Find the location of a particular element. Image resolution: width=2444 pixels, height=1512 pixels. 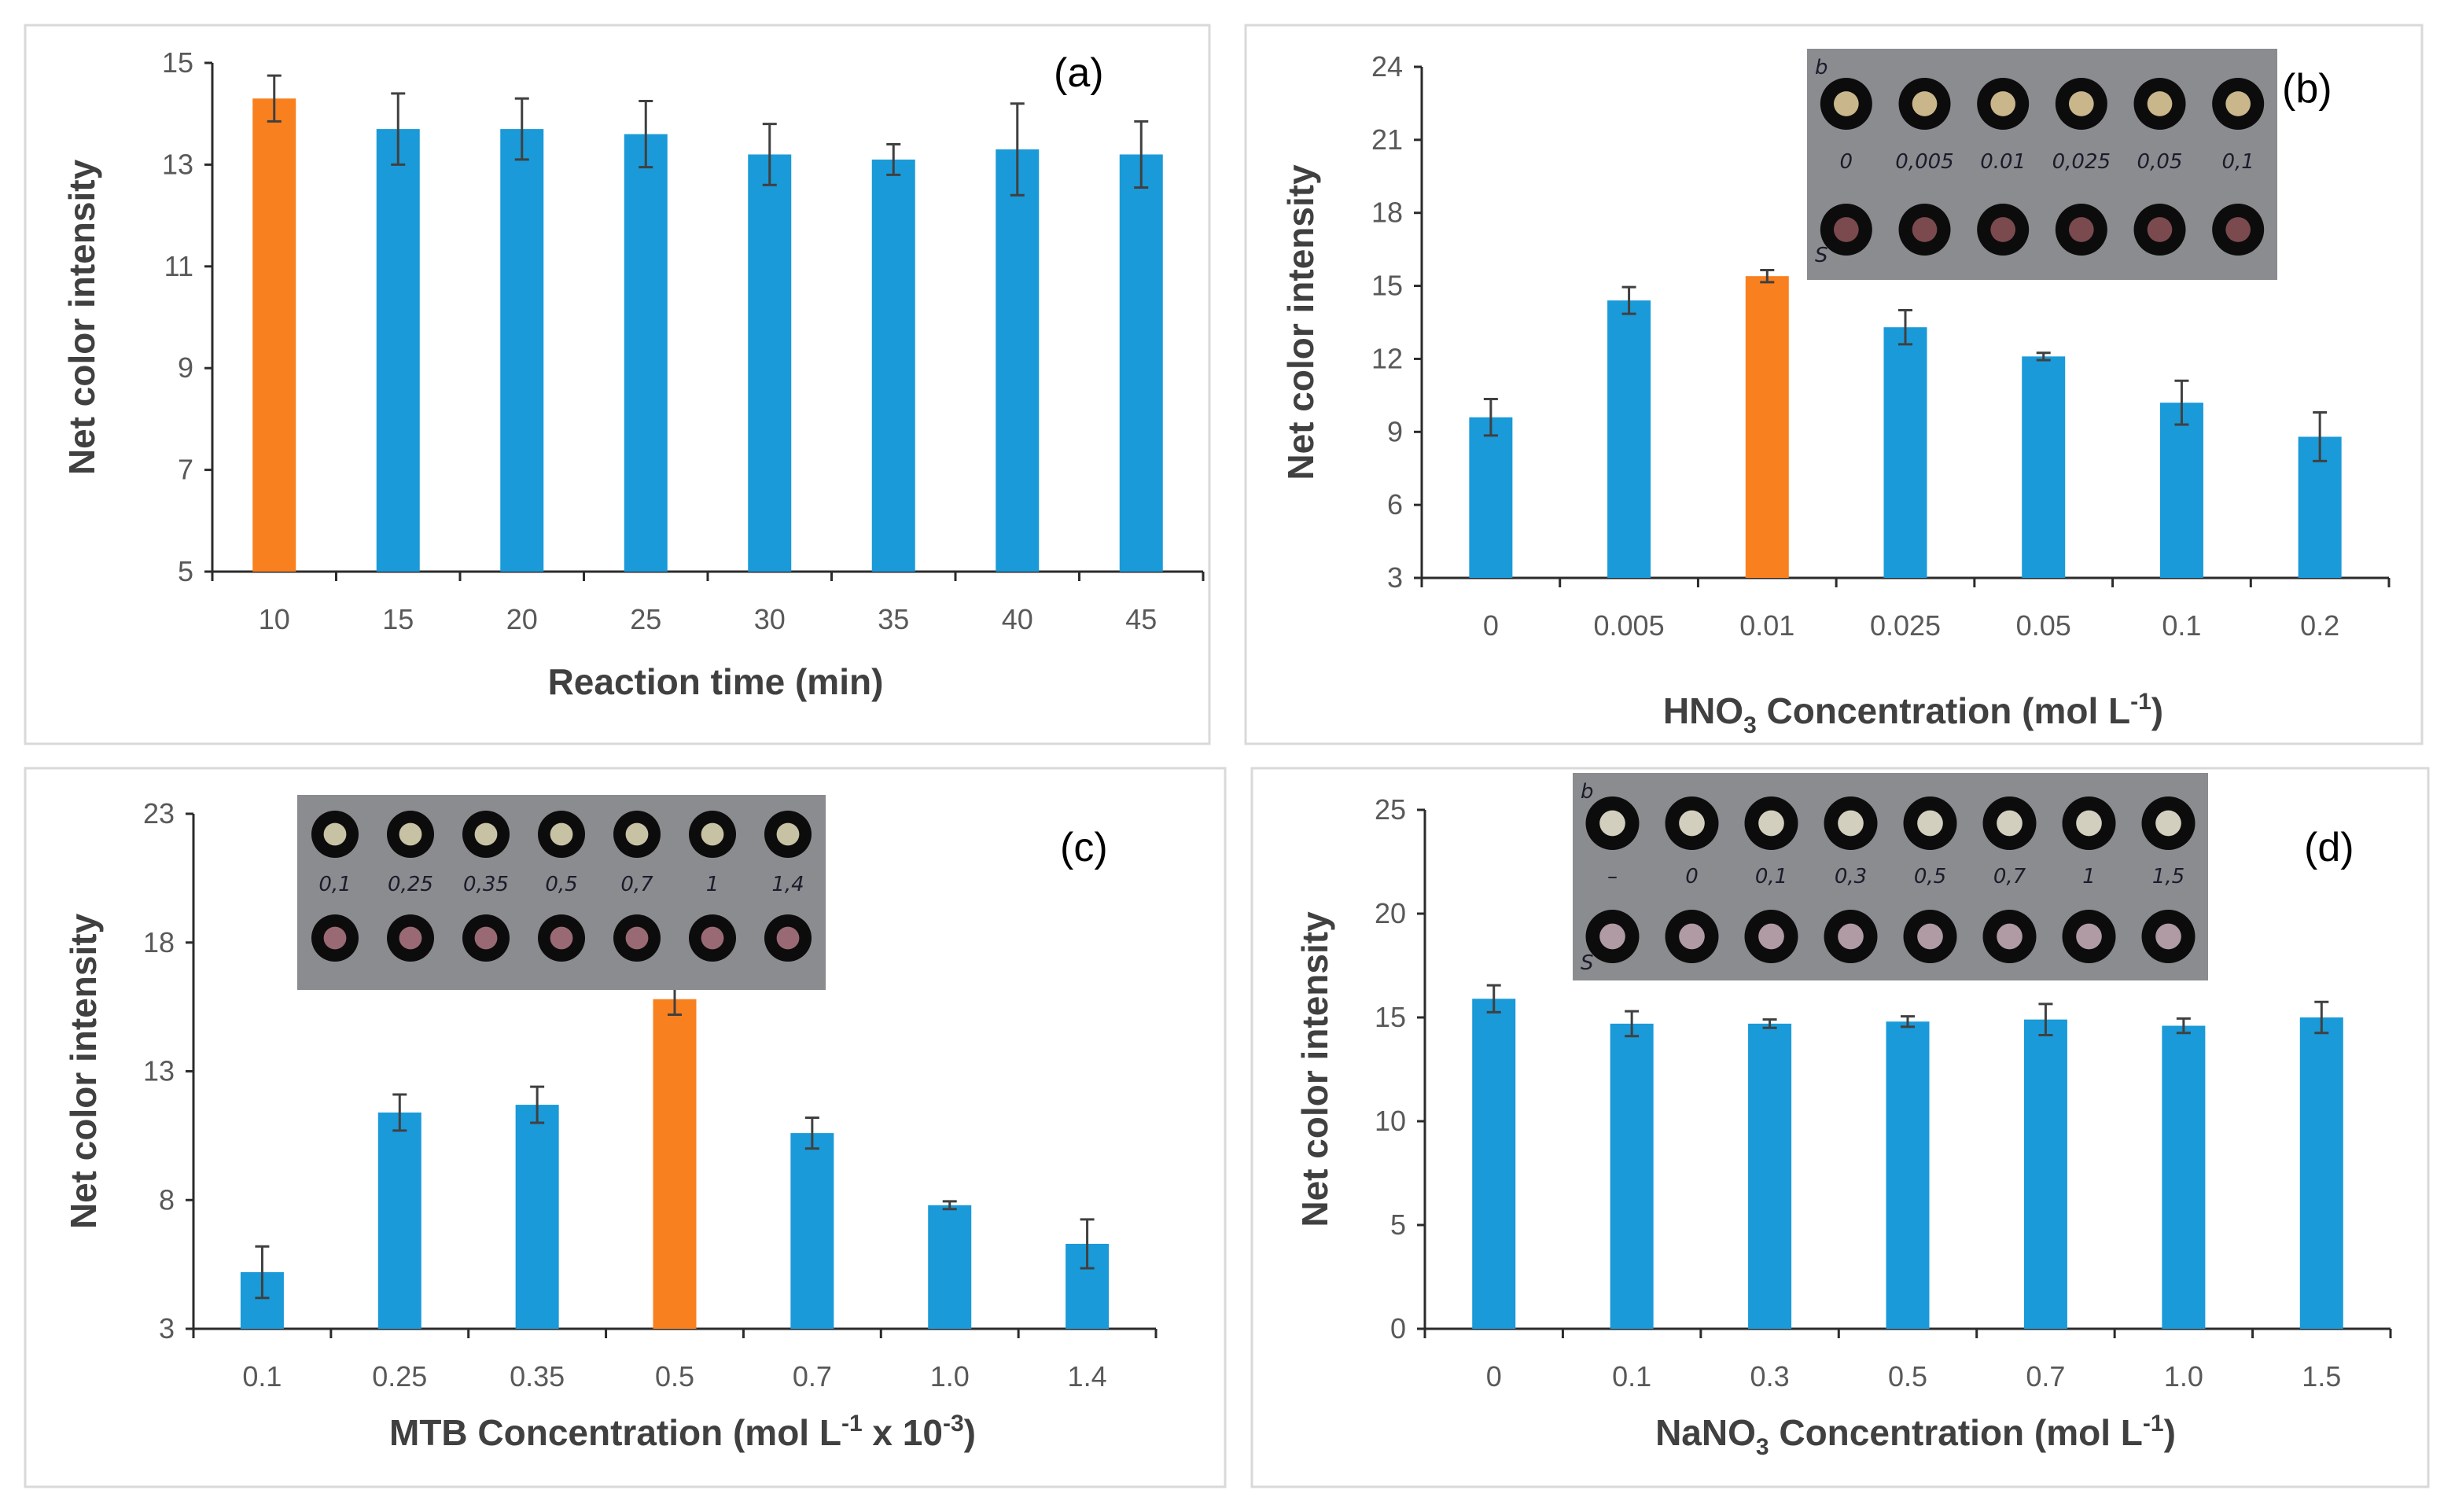

x-tick-label: 0.5 is located at coordinates (674, 1376).